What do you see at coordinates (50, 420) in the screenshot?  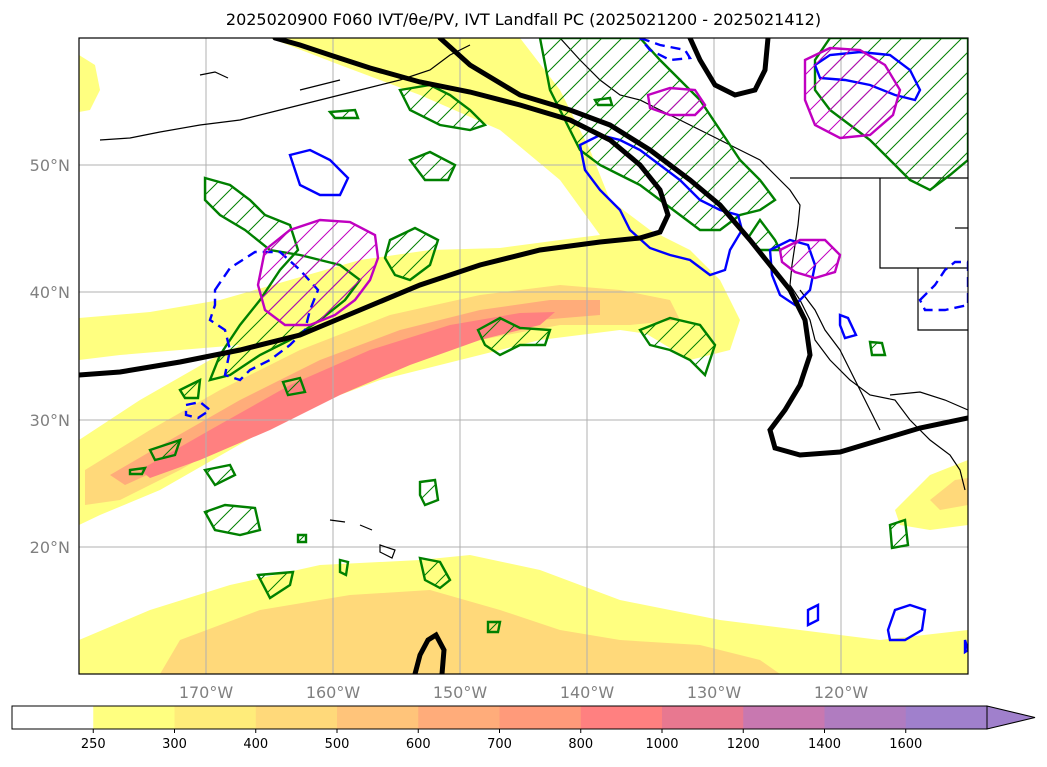 I see `lat-label-30: 30°N` at bounding box center [50, 420].